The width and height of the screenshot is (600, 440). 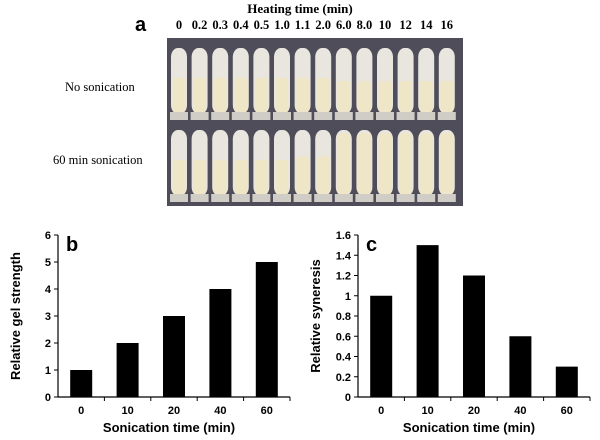 What do you see at coordinates (426, 25) in the screenshot?
I see `heating-time-label: 14` at bounding box center [426, 25].